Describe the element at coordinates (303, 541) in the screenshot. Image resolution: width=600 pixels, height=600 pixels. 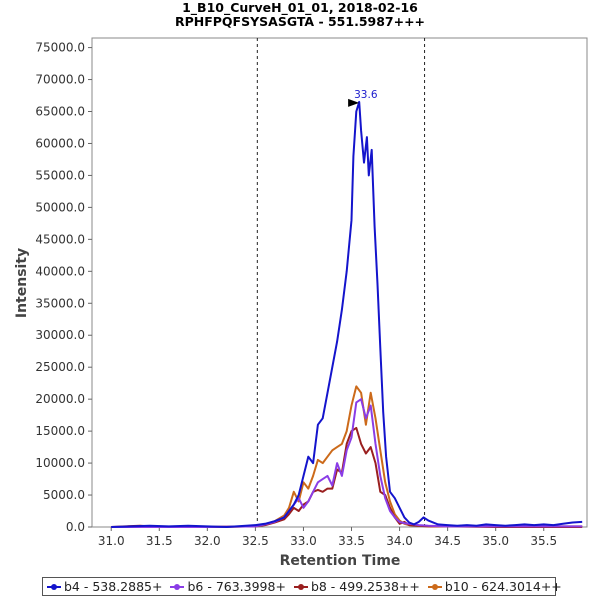
I see `x-tick-label: 33.0` at that location.